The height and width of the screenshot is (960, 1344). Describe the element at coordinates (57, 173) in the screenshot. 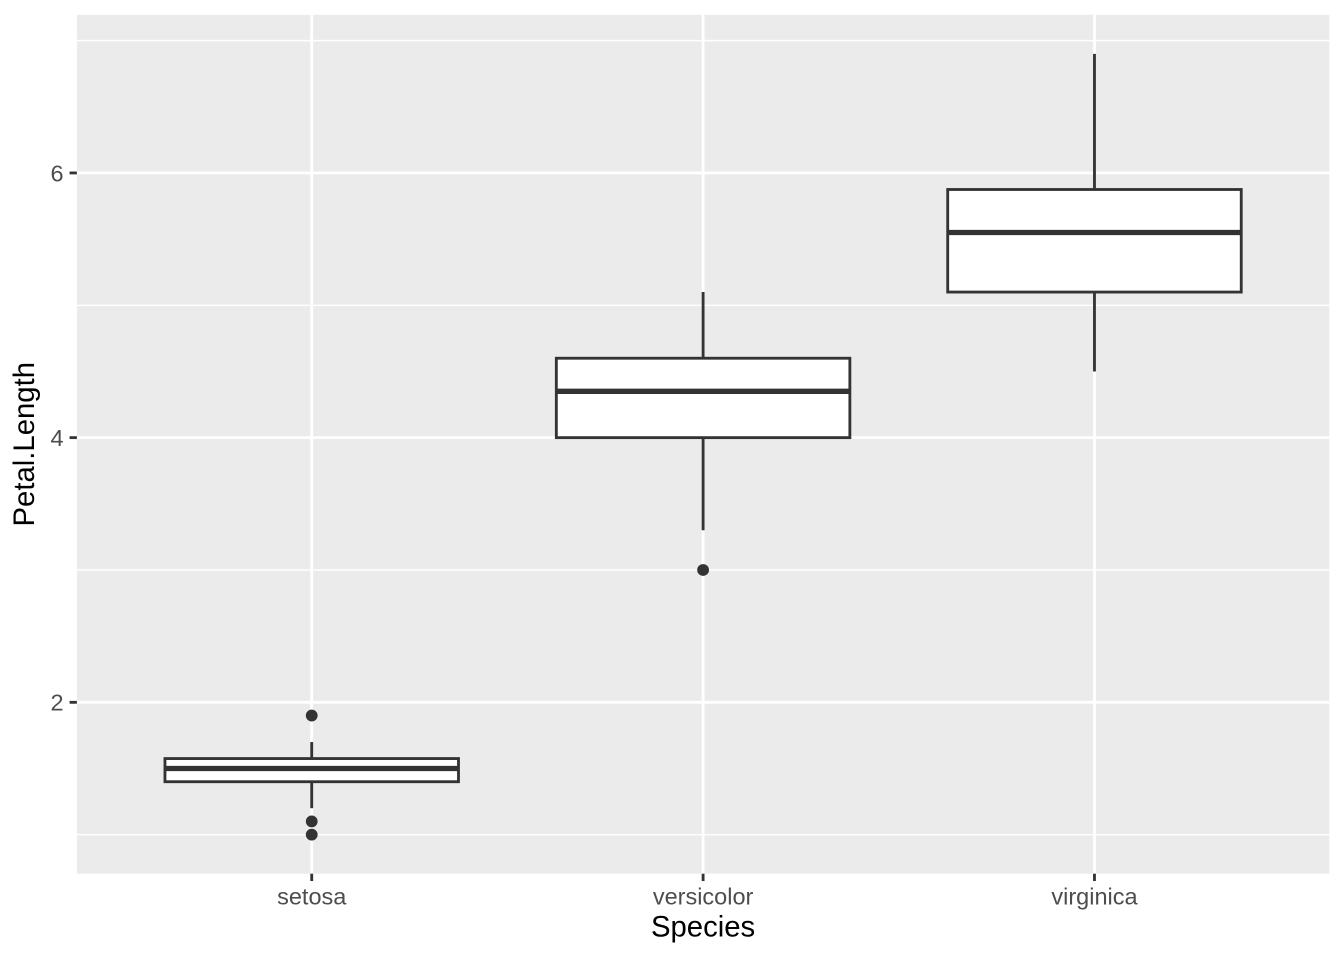

I see `svg-text: 6` at that location.